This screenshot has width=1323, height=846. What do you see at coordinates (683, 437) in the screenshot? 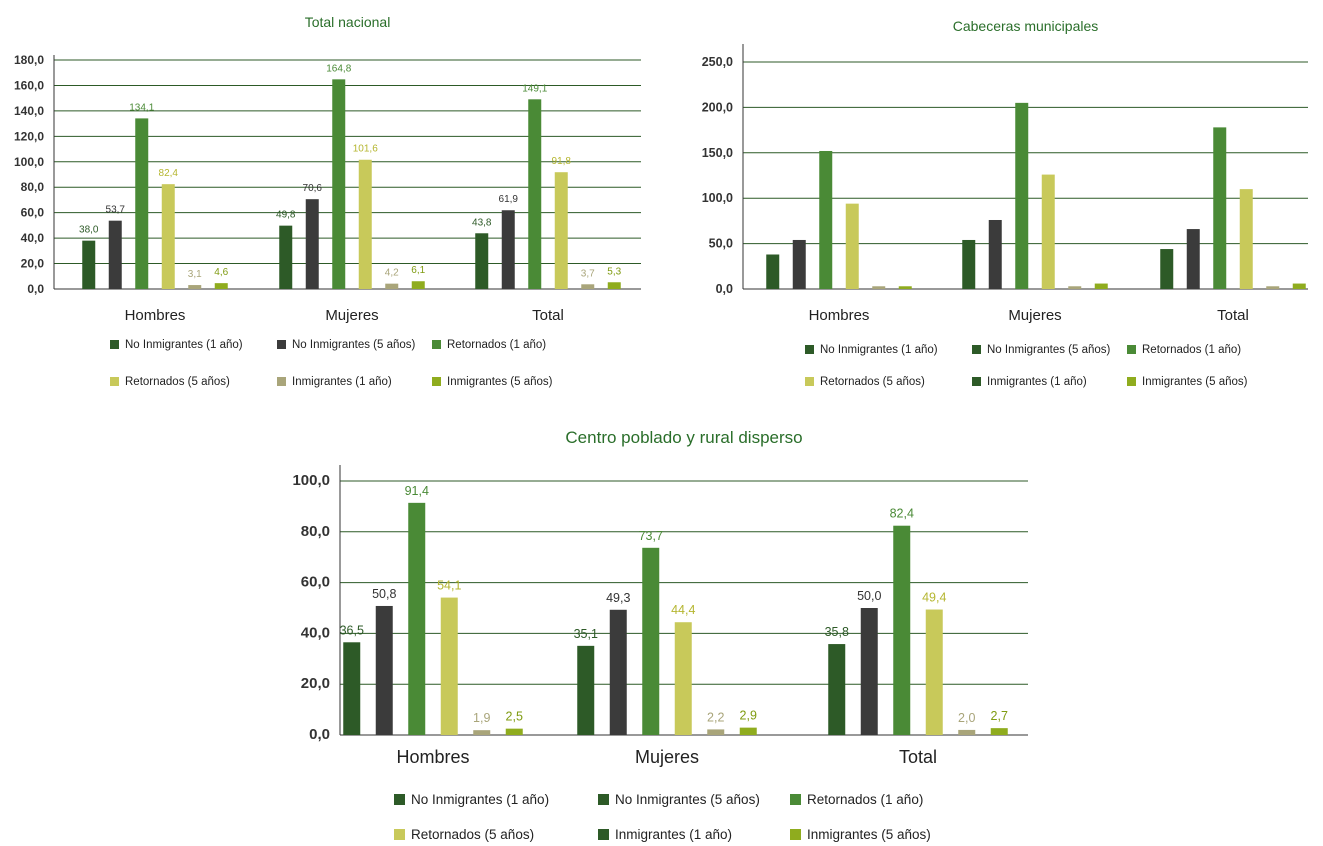
I see `chart-title: Centro poblado y rural disperso` at bounding box center [683, 437].